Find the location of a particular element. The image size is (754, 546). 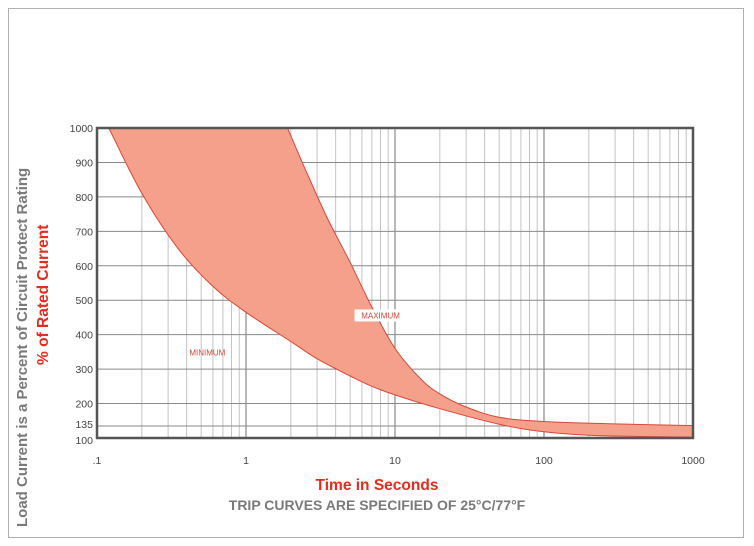

x-tick-label: 10 is located at coordinates (395, 461).